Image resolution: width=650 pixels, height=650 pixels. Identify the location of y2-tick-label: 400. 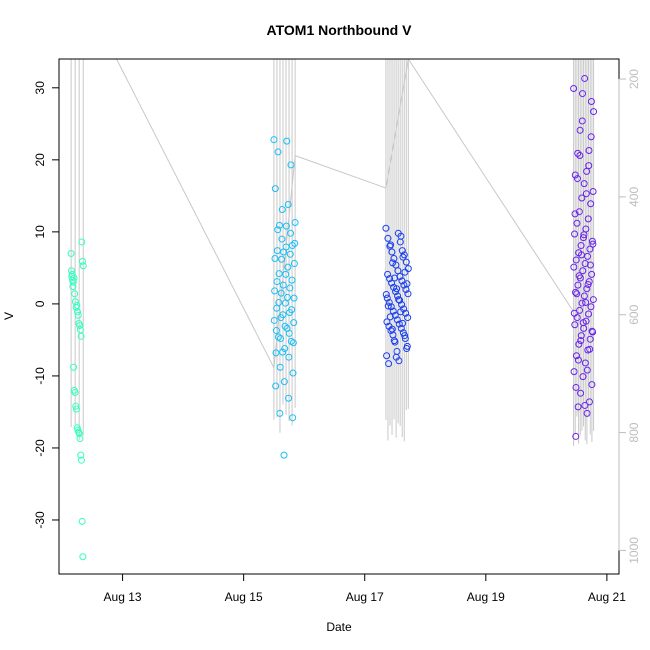
(634, 197).